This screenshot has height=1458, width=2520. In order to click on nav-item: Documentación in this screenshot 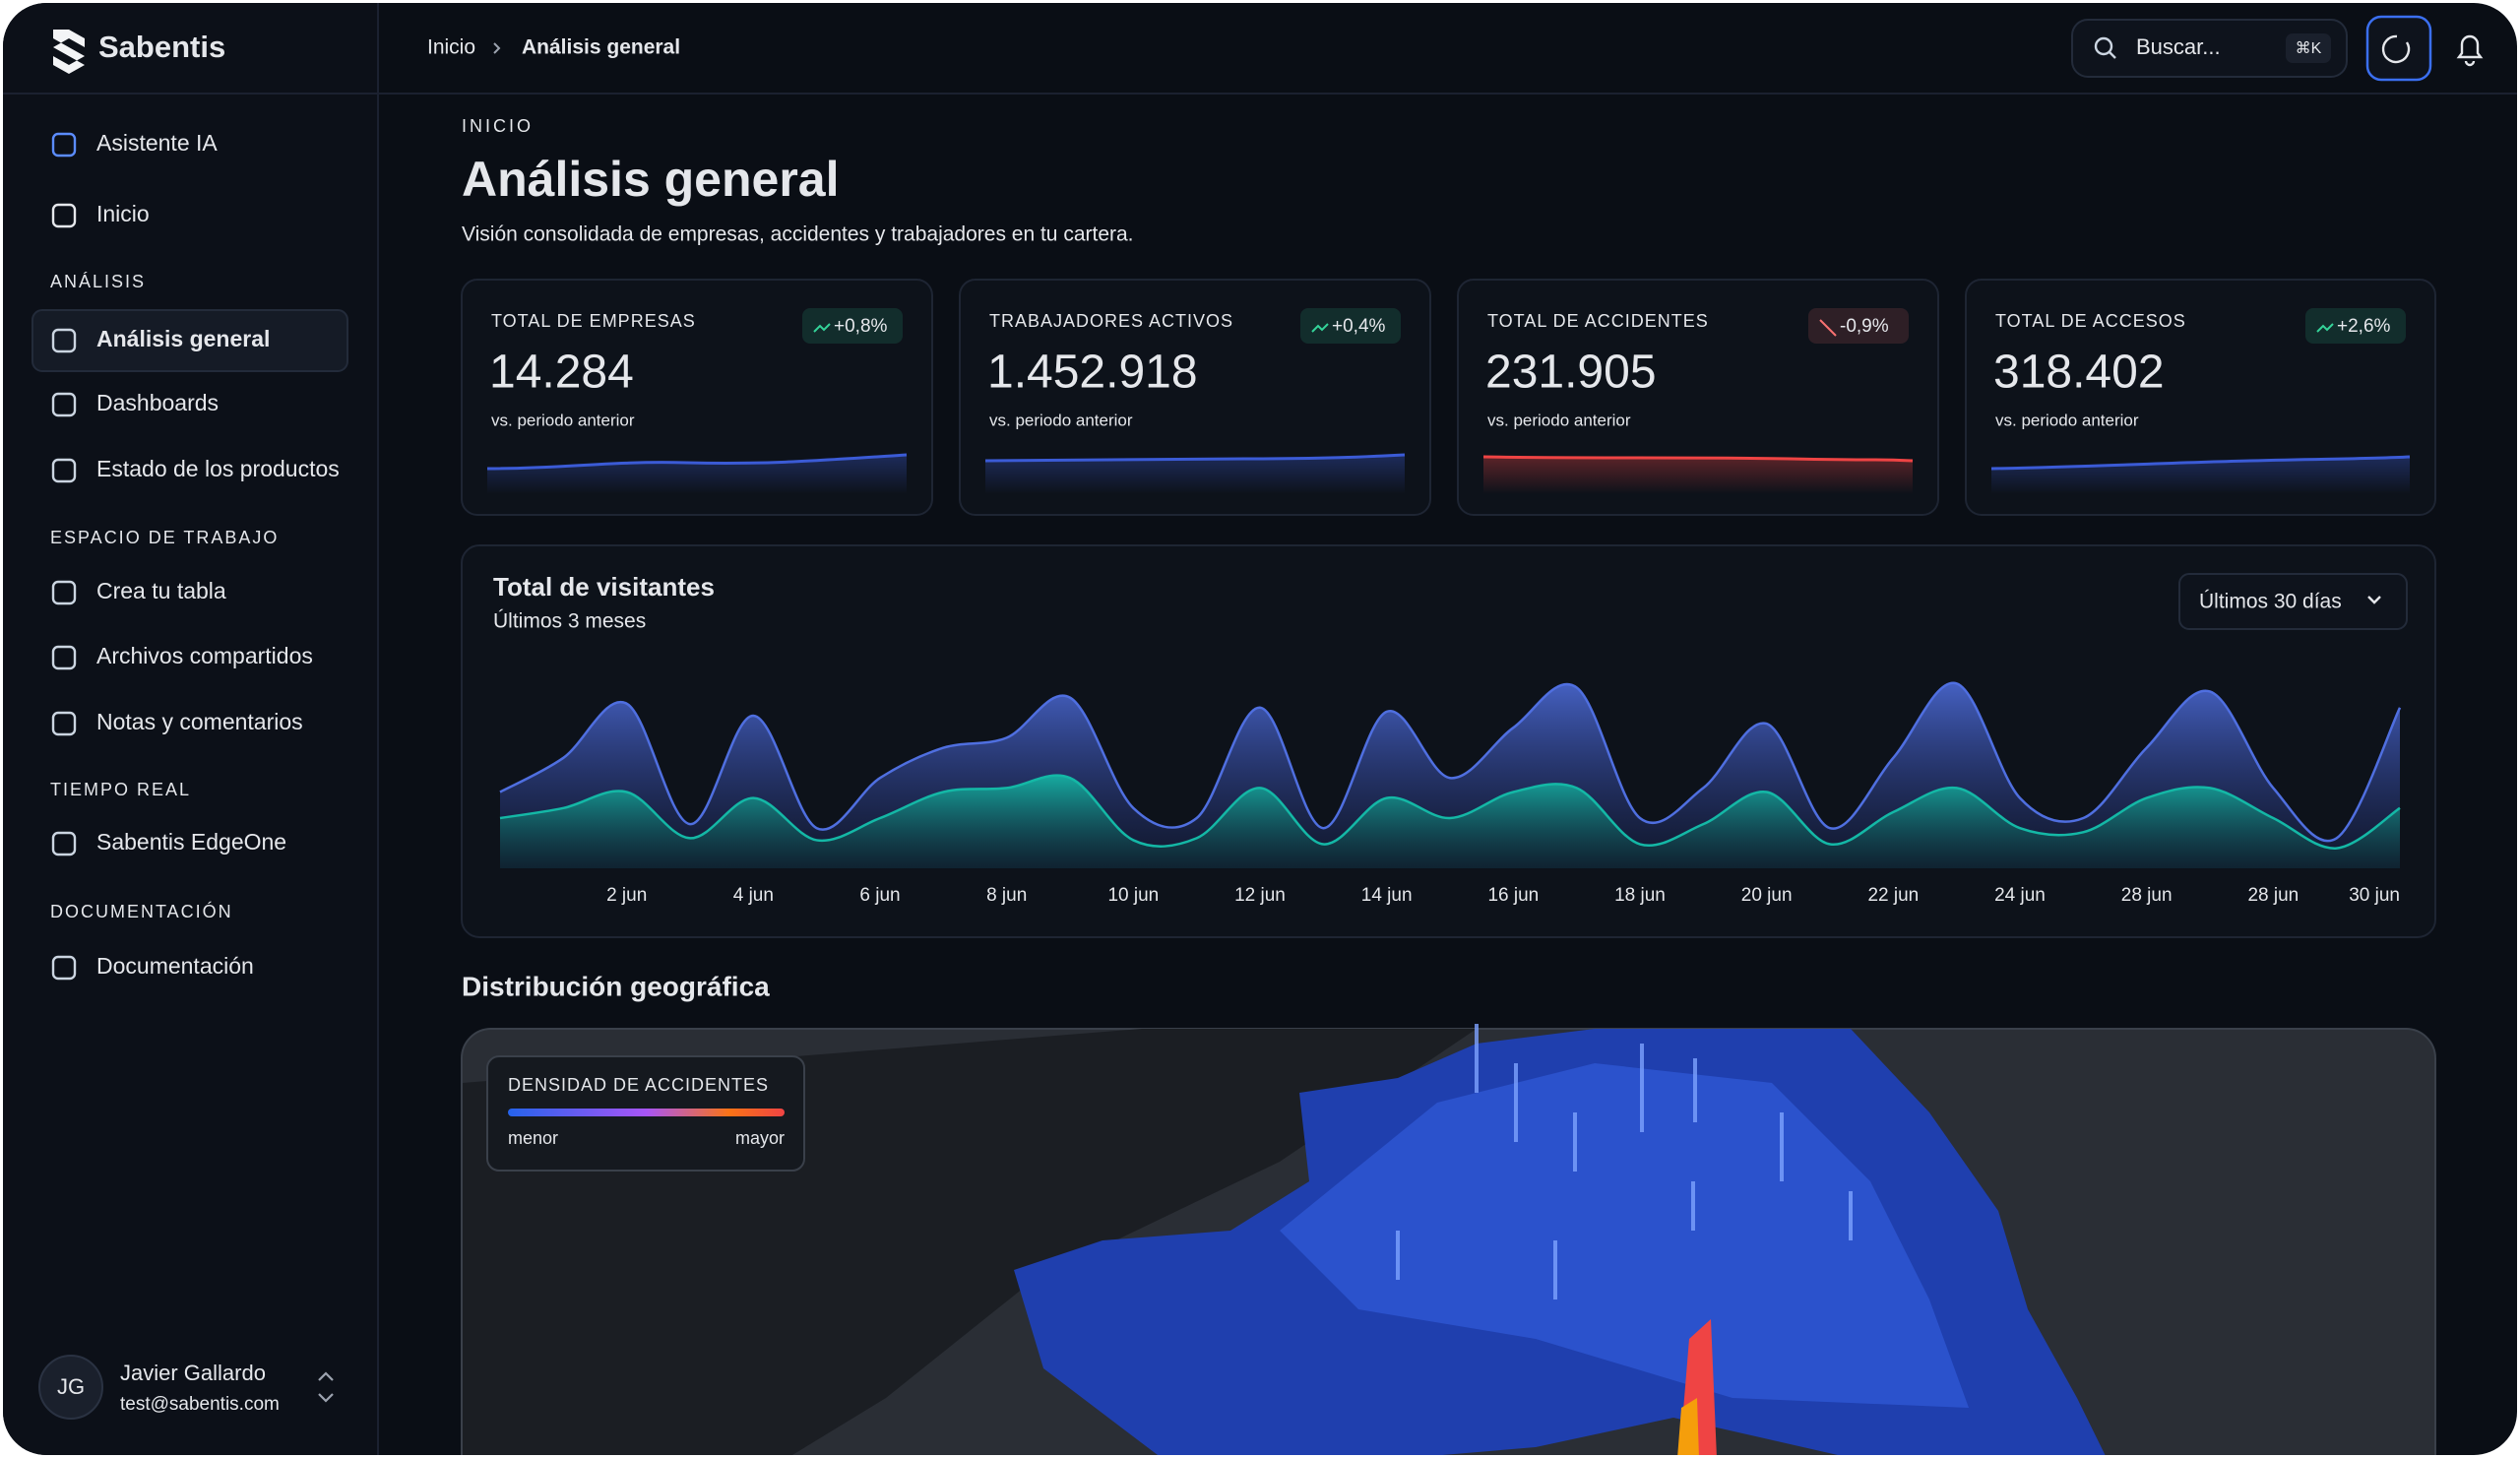, I will do `click(175, 966)`.